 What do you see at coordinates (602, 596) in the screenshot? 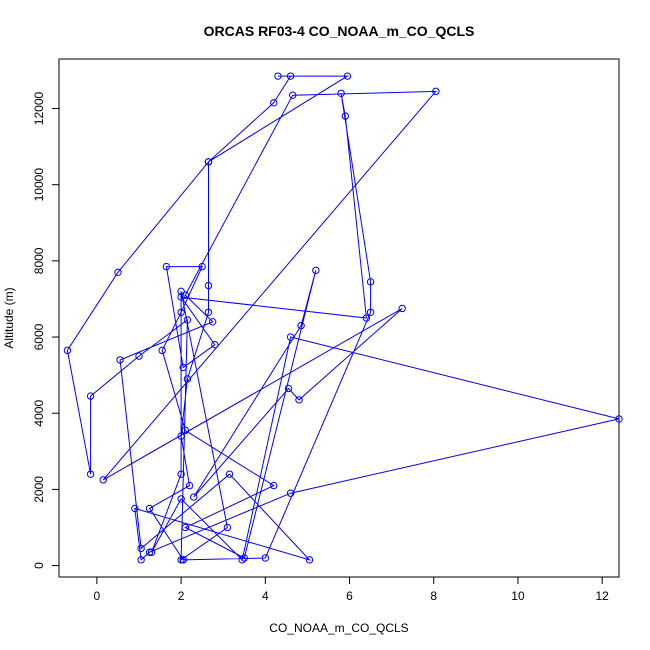
I see `x-tick-label: 12` at bounding box center [602, 596].